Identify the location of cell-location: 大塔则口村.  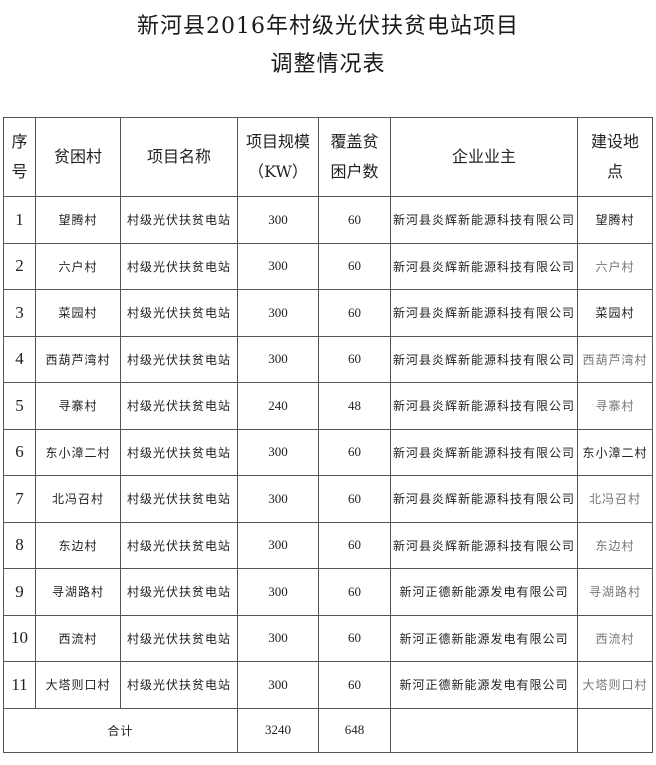
(615, 685).